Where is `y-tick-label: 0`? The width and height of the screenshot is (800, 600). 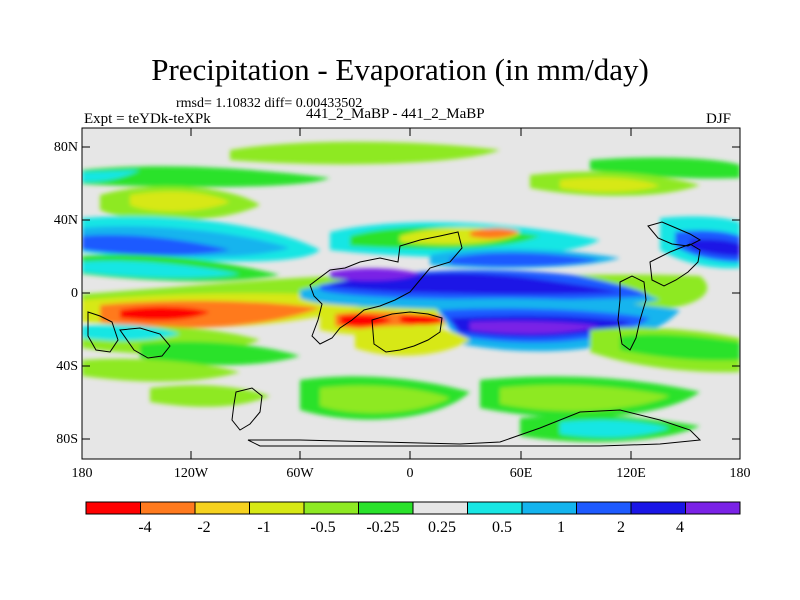 y-tick-label: 0 is located at coordinates (74, 293).